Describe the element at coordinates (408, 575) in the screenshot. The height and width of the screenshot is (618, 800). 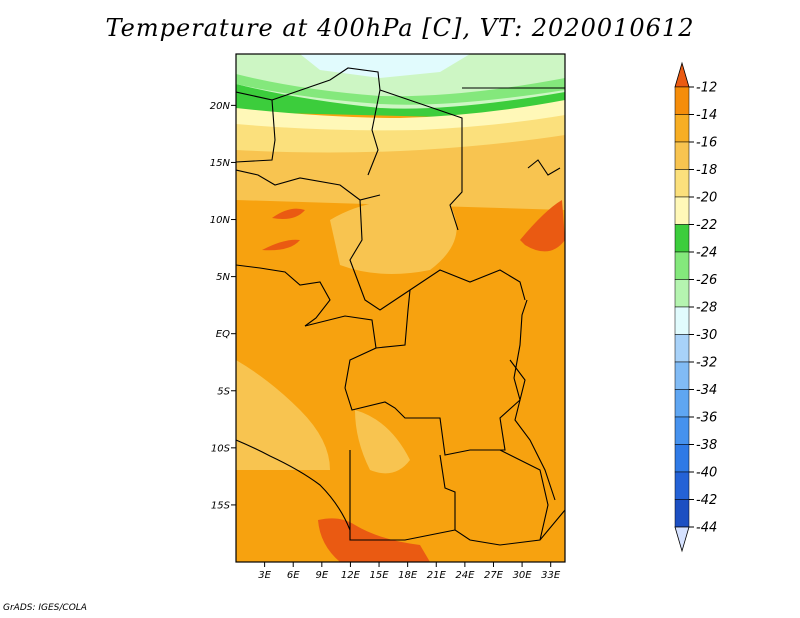
I see `lon-tick-label: 18E` at that location.